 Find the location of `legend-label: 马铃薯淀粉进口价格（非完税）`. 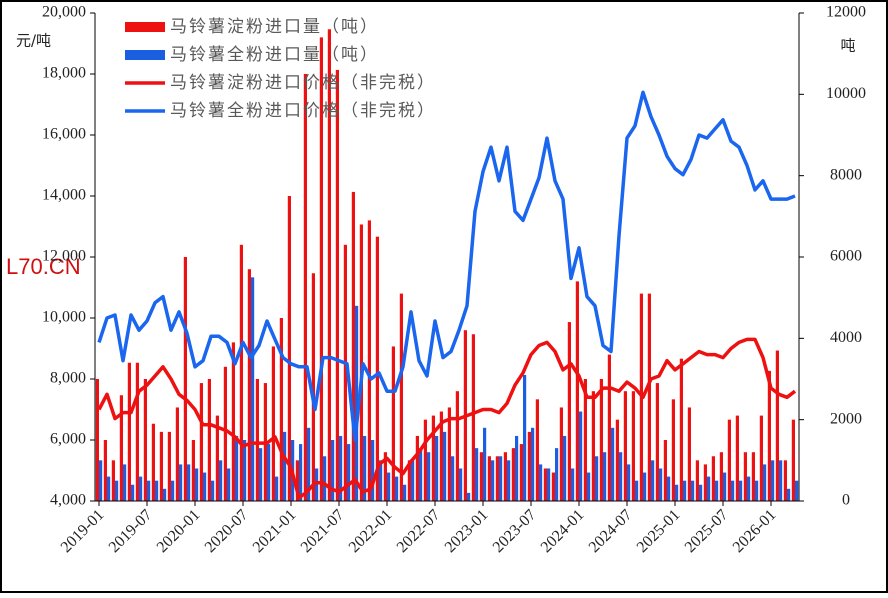

legend-label: 马铃薯淀粉进口价格（非完税） is located at coordinates (303, 83).